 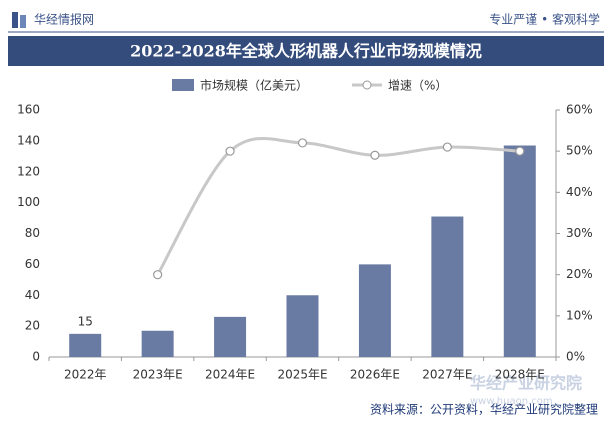 I want to click on y2-tick-label: 40%, so click(x=579, y=192).